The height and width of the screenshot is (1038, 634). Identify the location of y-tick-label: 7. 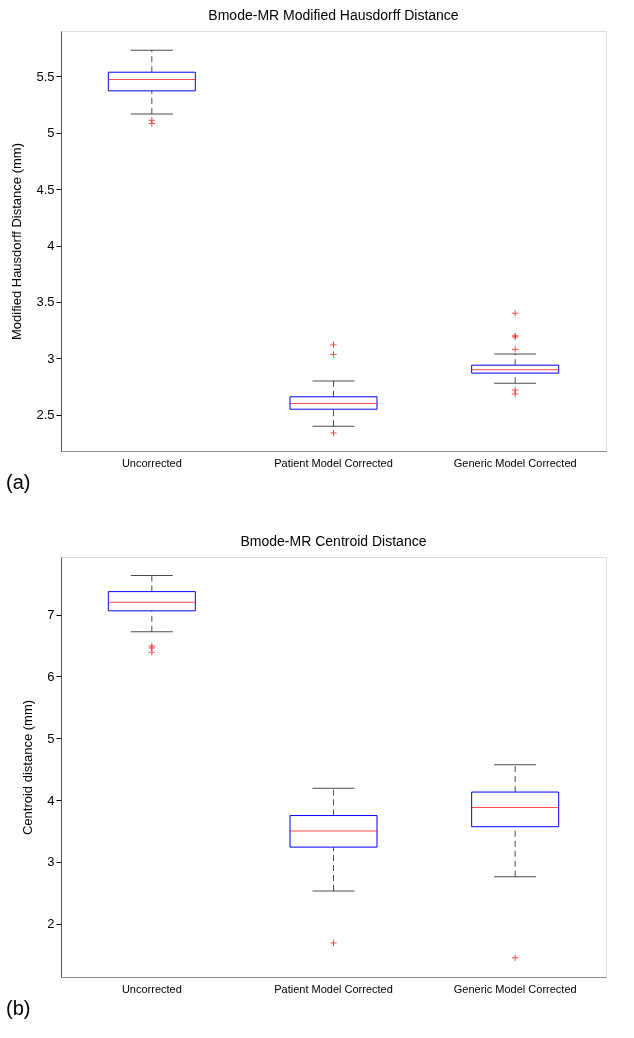
(51, 615).